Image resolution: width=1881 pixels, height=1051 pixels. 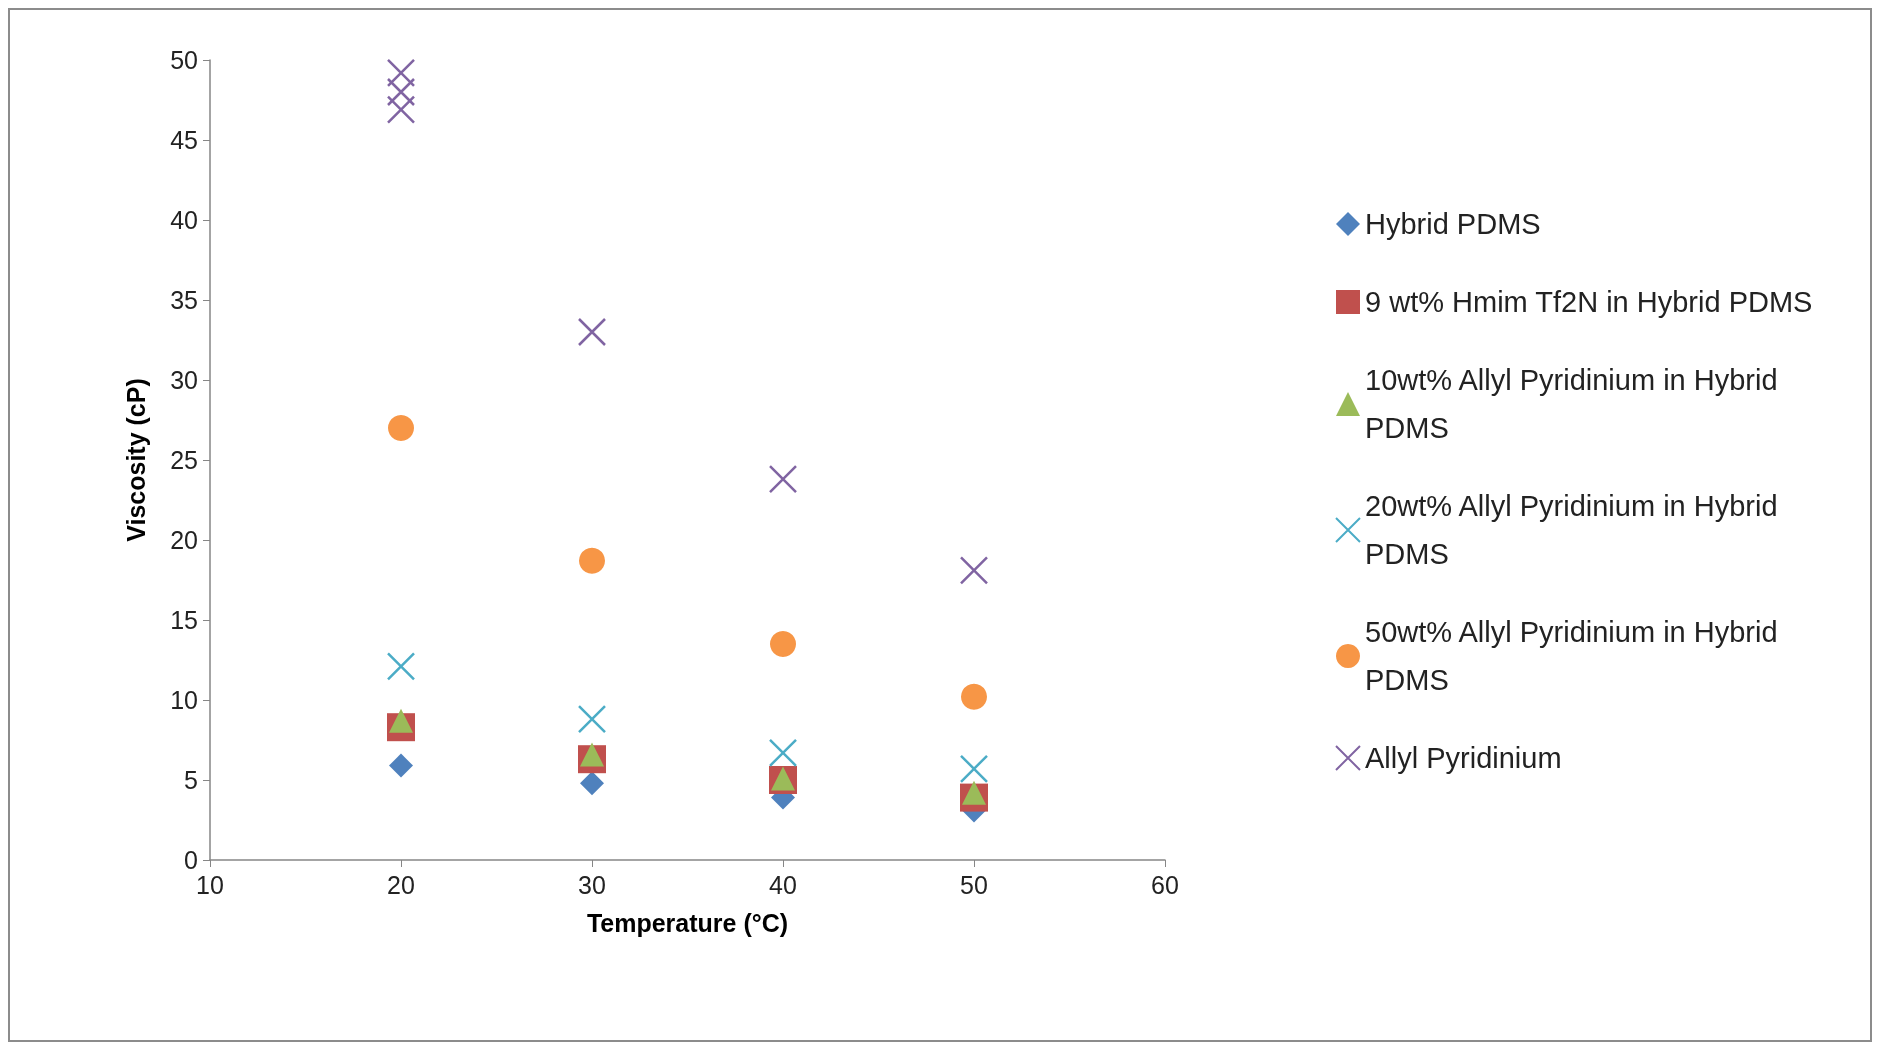 I want to click on legend-label: 50wt% Allyl Pyridinium in Hybrid PDMS, so click(x=1575, y=656).